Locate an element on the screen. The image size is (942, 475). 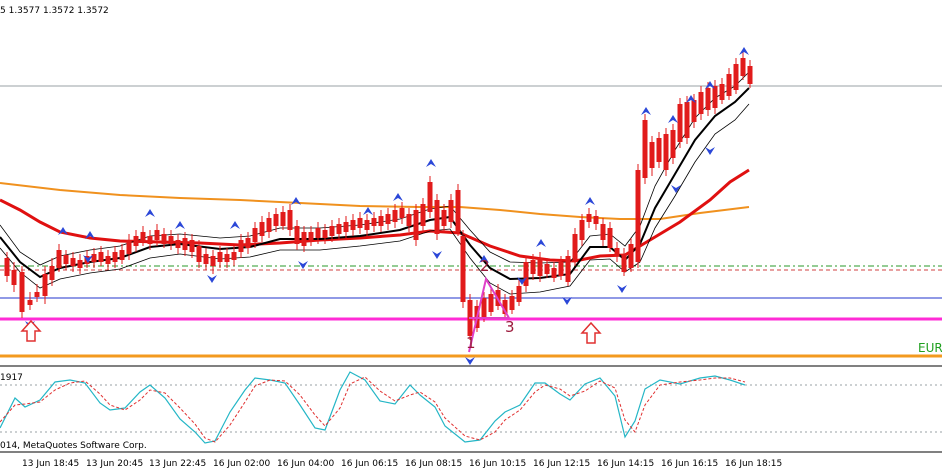
stochastic-main-line is located at coordinates (373, 407).